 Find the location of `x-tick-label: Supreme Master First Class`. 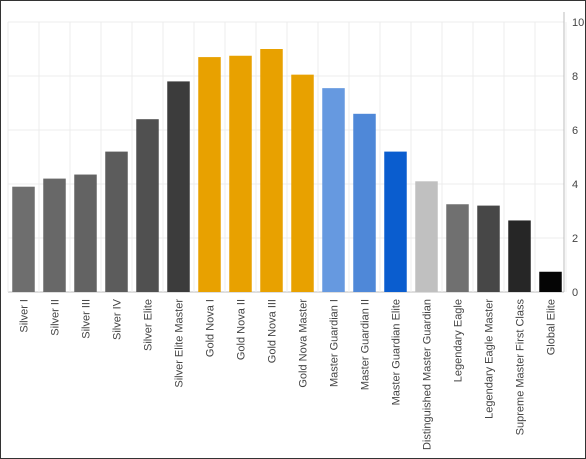

x-tick-label: Supreme Master First Class is located at coordinates (521, 367).